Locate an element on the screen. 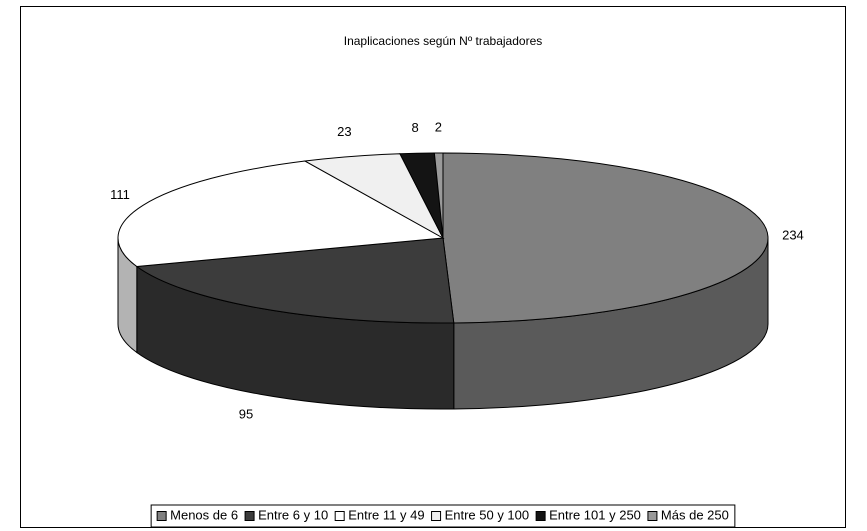  legend-label: Menos de 6 is located at coordinates (204, 514).